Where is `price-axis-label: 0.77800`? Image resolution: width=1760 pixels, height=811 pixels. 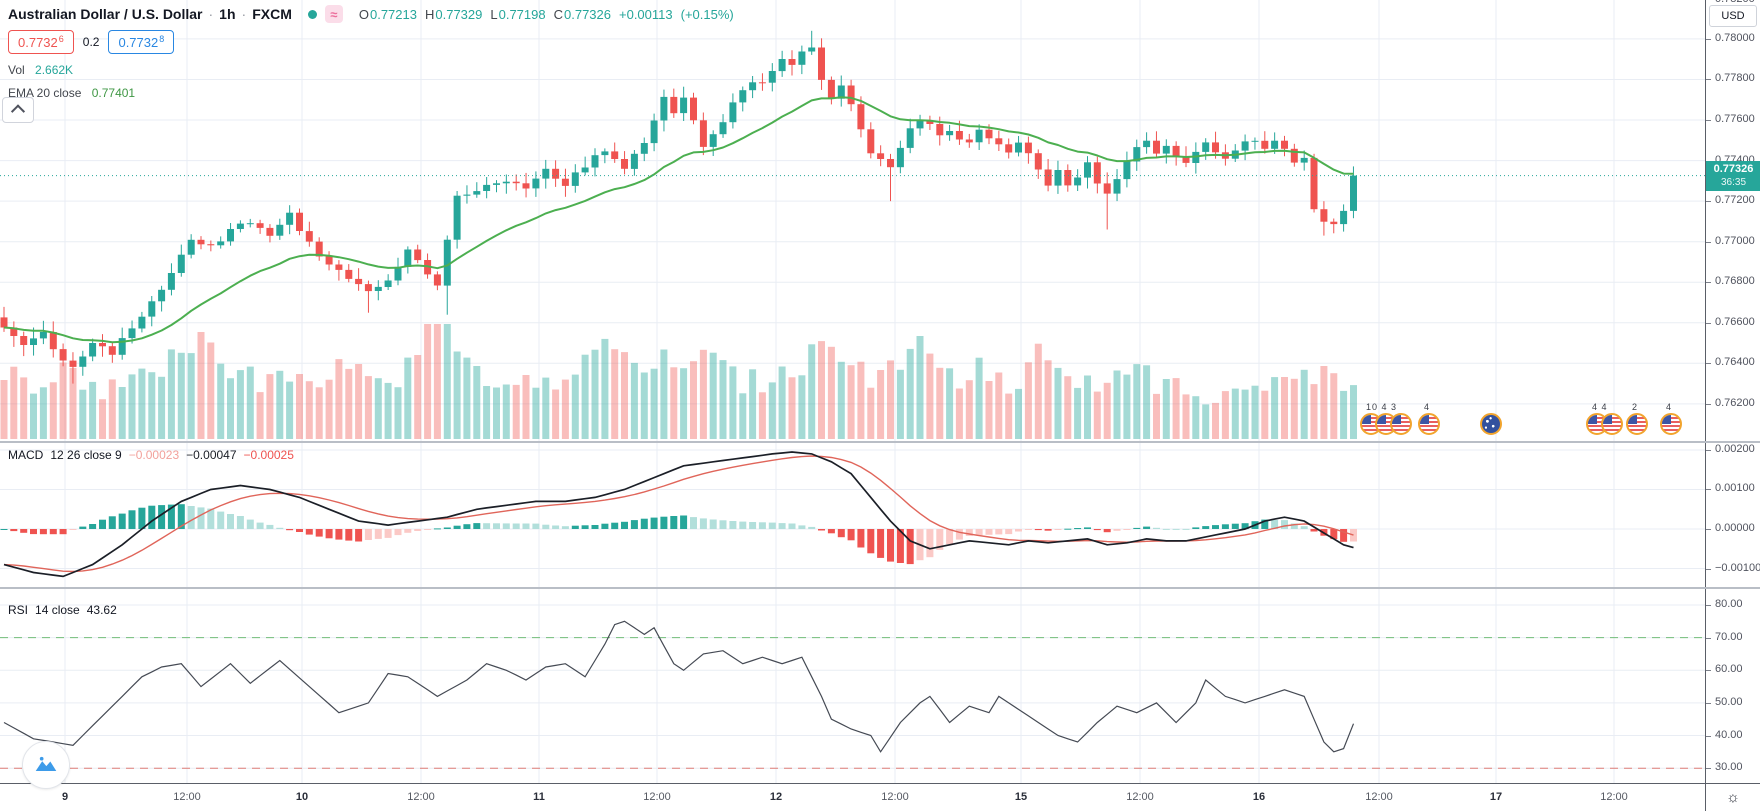
price-axis-label: 0.77800 is located at coordinates (1735, 78).